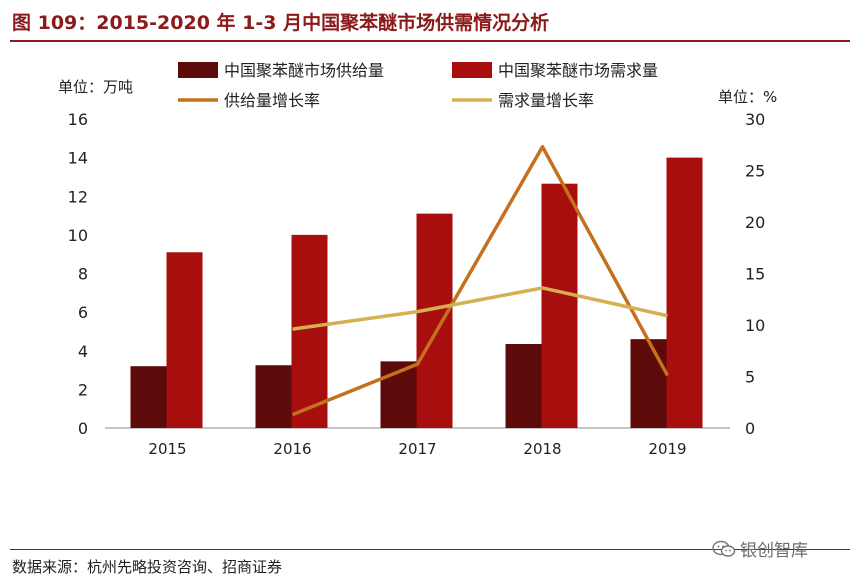 This screenshot has height=585, width=860. I want to click on x-tick-label: 2019, so click(667, 449).